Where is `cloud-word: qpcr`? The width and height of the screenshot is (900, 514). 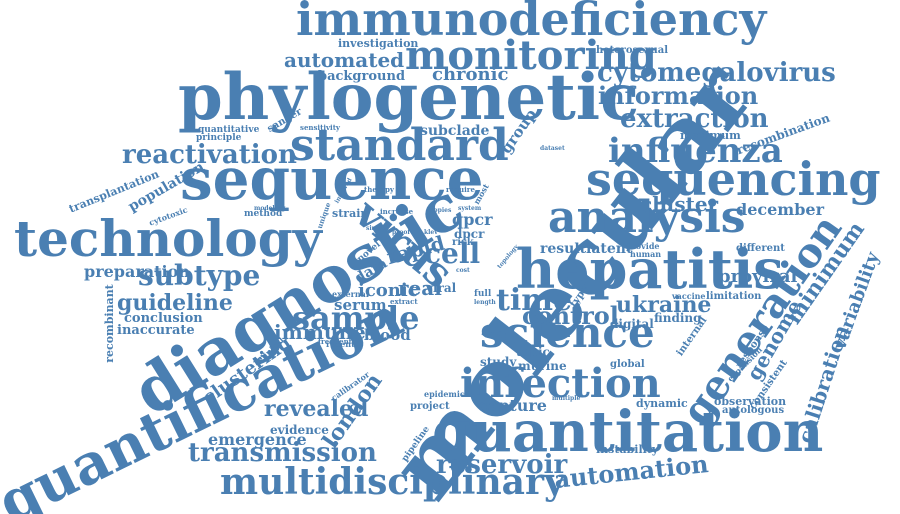 cloud-word: qpcr is located at coordinates (472, 219).